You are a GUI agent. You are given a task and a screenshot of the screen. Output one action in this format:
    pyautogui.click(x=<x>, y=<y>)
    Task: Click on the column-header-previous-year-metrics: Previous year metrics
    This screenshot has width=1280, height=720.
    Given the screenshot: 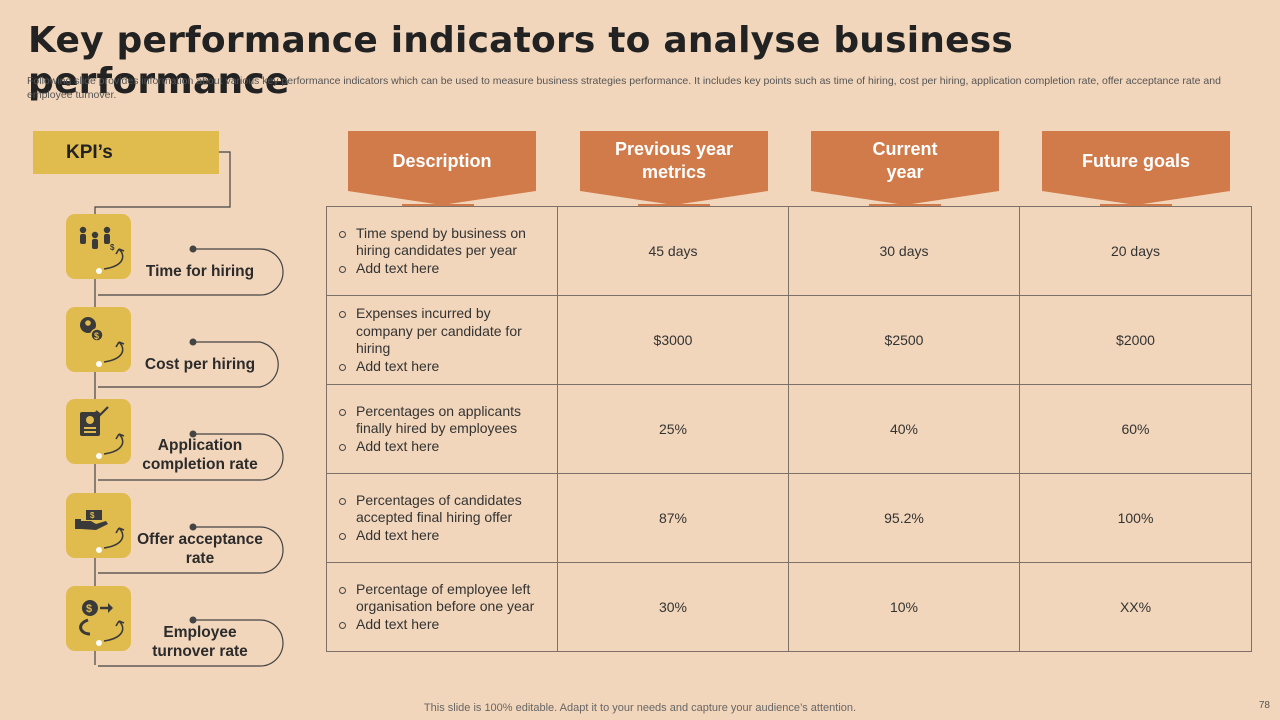 What is the action you would take?
    pyautogui.click(x=674, y=168)
    